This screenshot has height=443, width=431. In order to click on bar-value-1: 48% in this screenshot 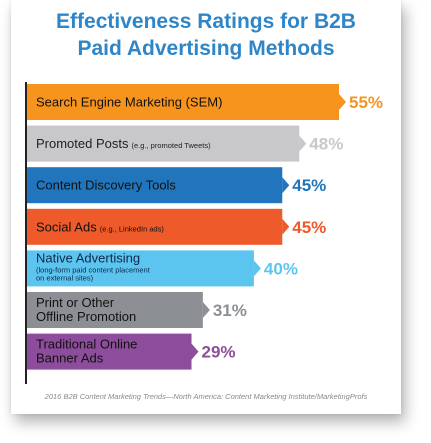, I will do `click(326, 144)`.